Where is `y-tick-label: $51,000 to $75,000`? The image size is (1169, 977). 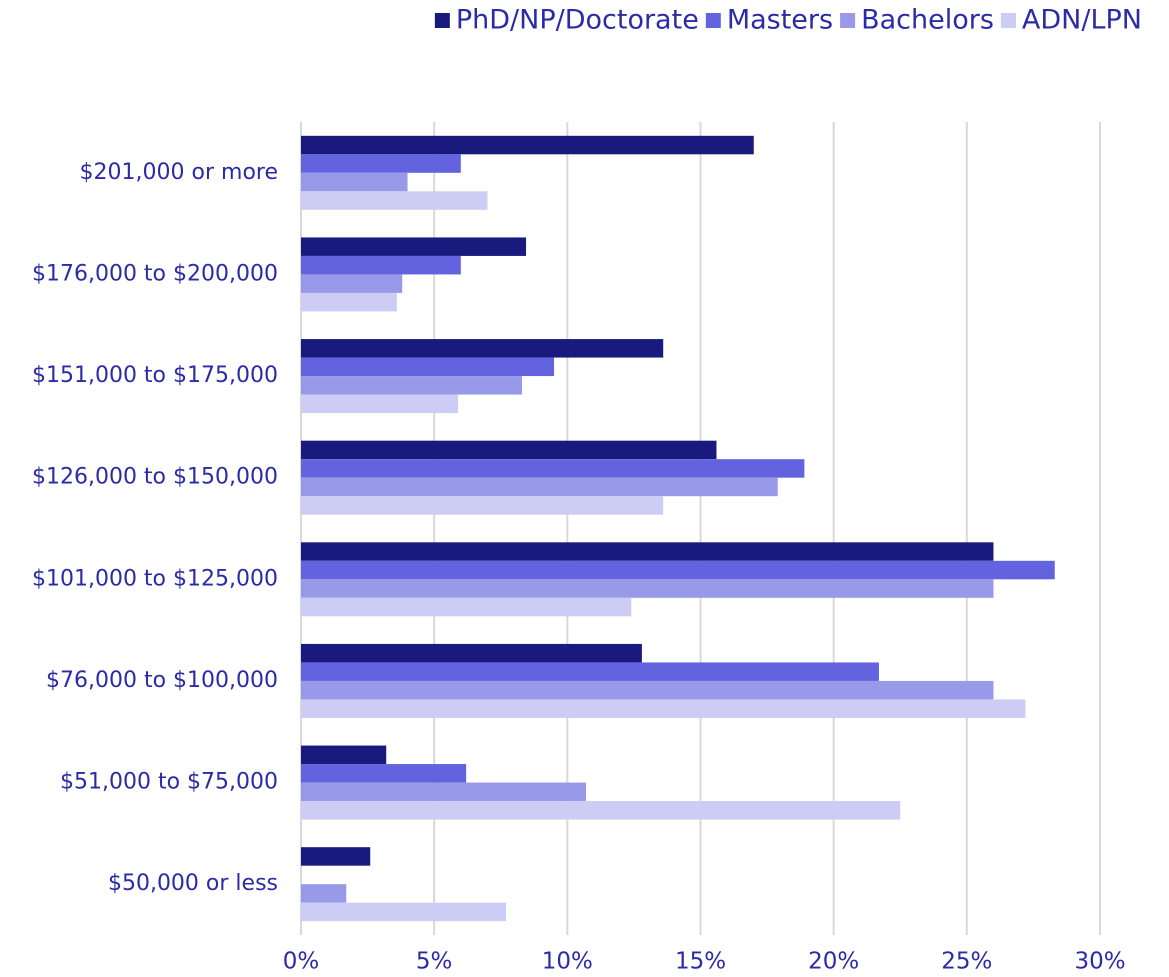 y-tick-label: $51,000 to $75,000 is located at coordinates (169, 782).